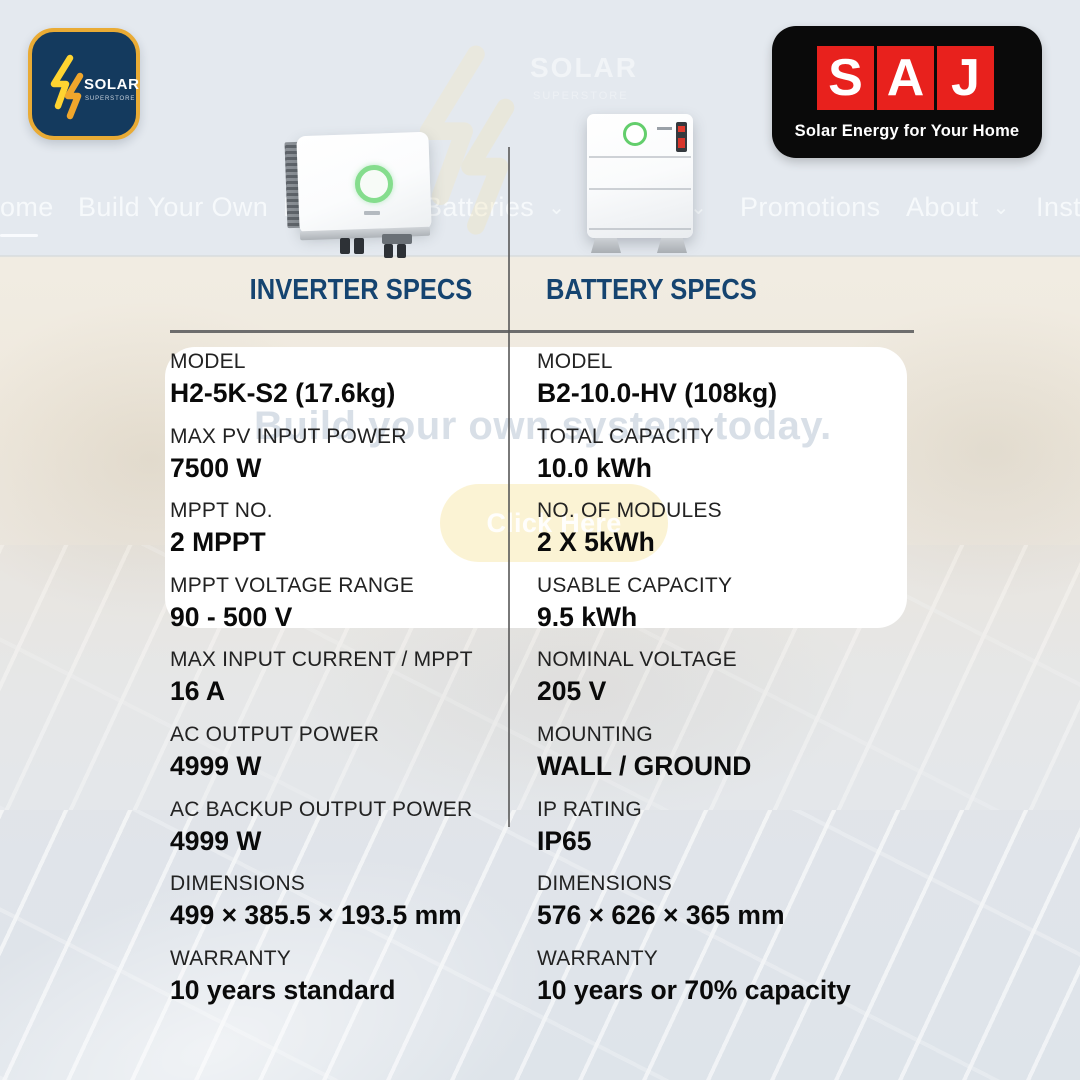  What do you see at coordinates (275, 734) in the screenshot?
I see `spec-label: AC OUTPUT POWER` at bounding box center [275, 734].